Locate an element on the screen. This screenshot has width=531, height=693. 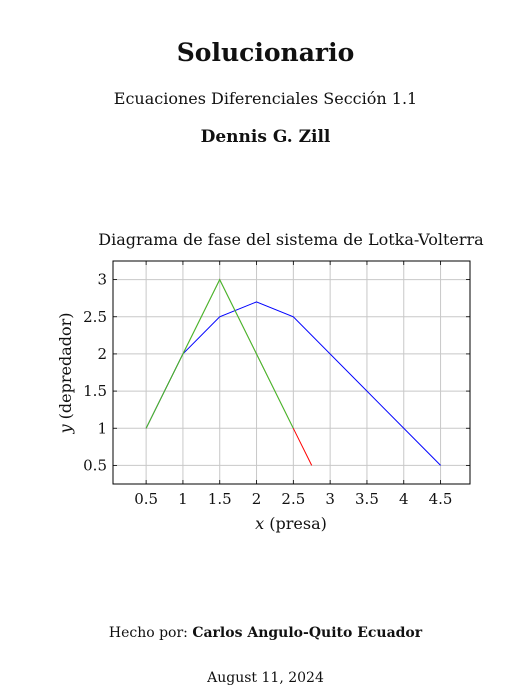
document-date: August 11, 2024 is located at coordinates (265, 678).